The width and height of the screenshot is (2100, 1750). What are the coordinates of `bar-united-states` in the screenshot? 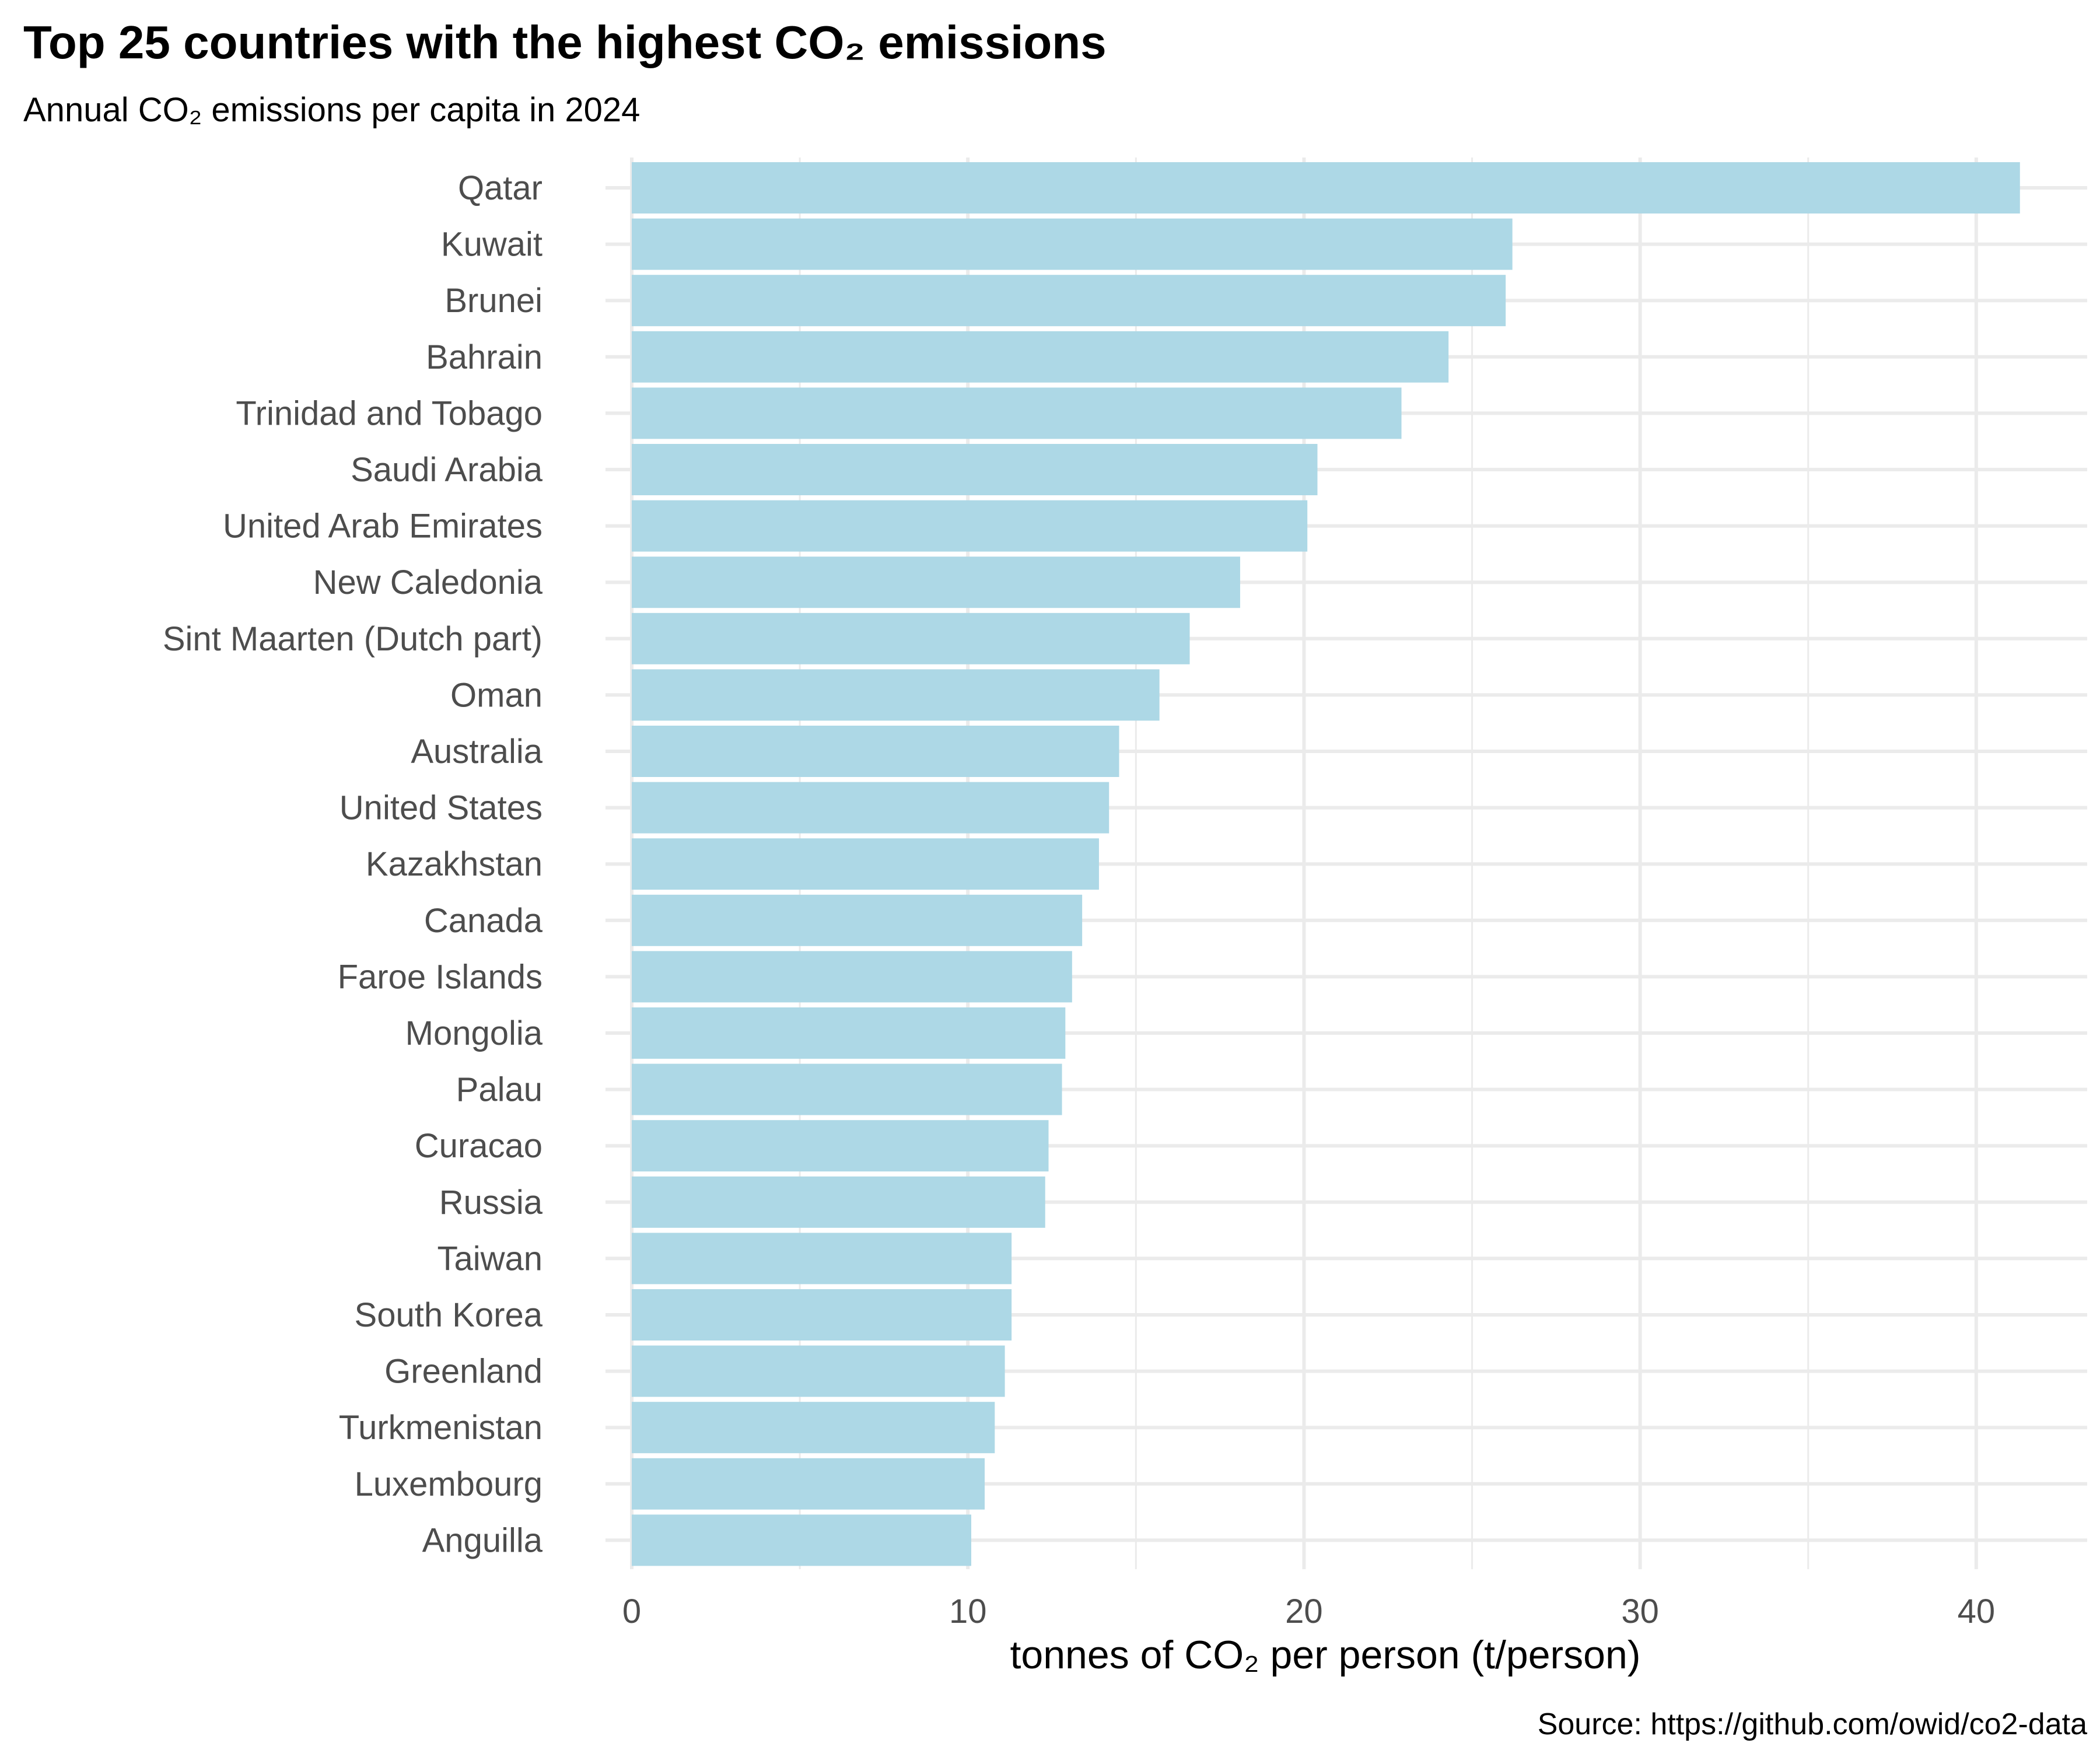 It's located at (871, 808).